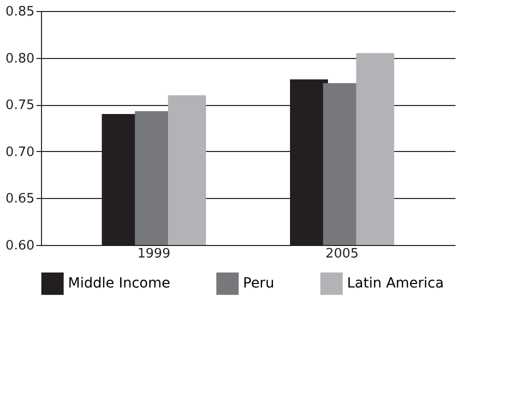 Image resolution: width=528 pixels, height=419 pixels. I want to click on y-tick-label: 0.85, so click(20, 12).